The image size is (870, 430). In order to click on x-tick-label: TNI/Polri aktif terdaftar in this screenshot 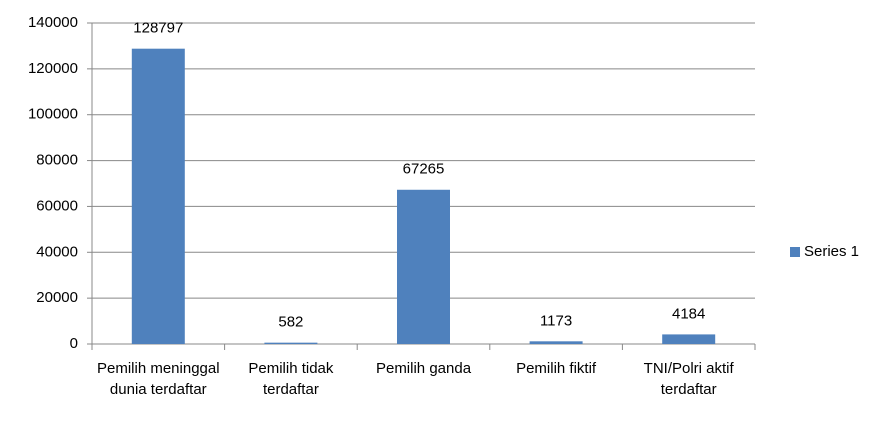, I will do `click(688, 379)`.